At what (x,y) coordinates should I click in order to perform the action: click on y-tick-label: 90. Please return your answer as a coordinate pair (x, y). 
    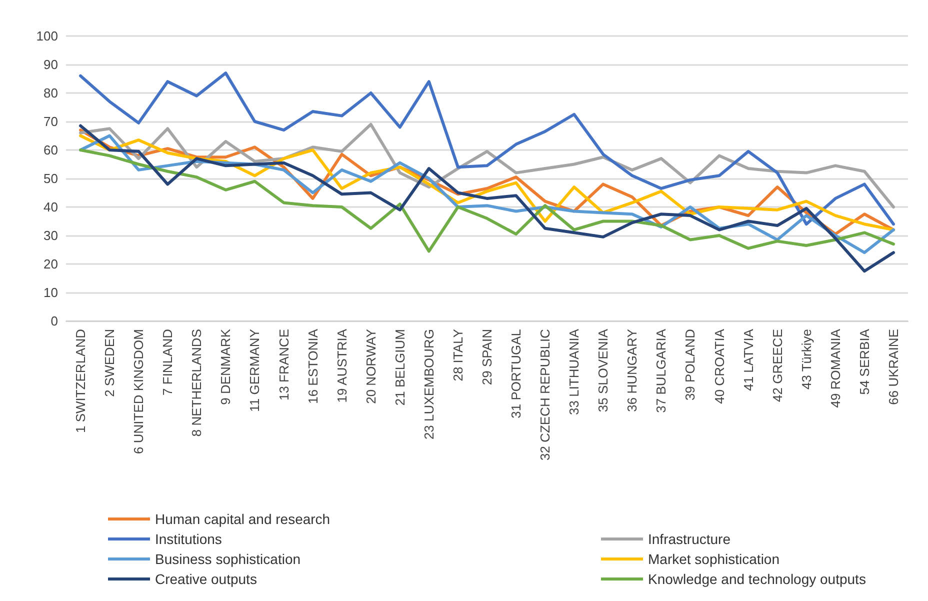
    Looking at the image, I should click on (51, 64).